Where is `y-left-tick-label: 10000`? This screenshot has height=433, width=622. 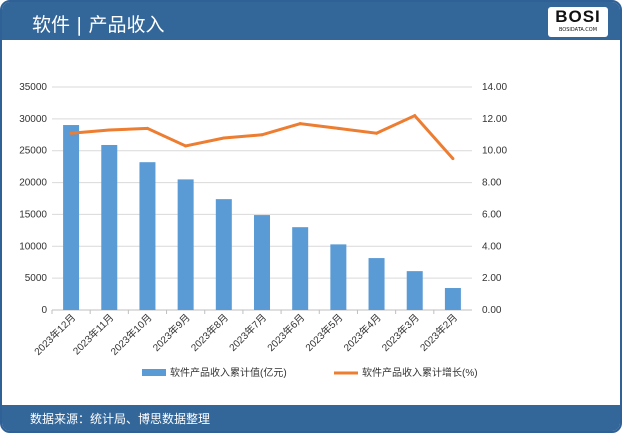
y-left-tick-label: 10000 is located at coordinates (33, 246).